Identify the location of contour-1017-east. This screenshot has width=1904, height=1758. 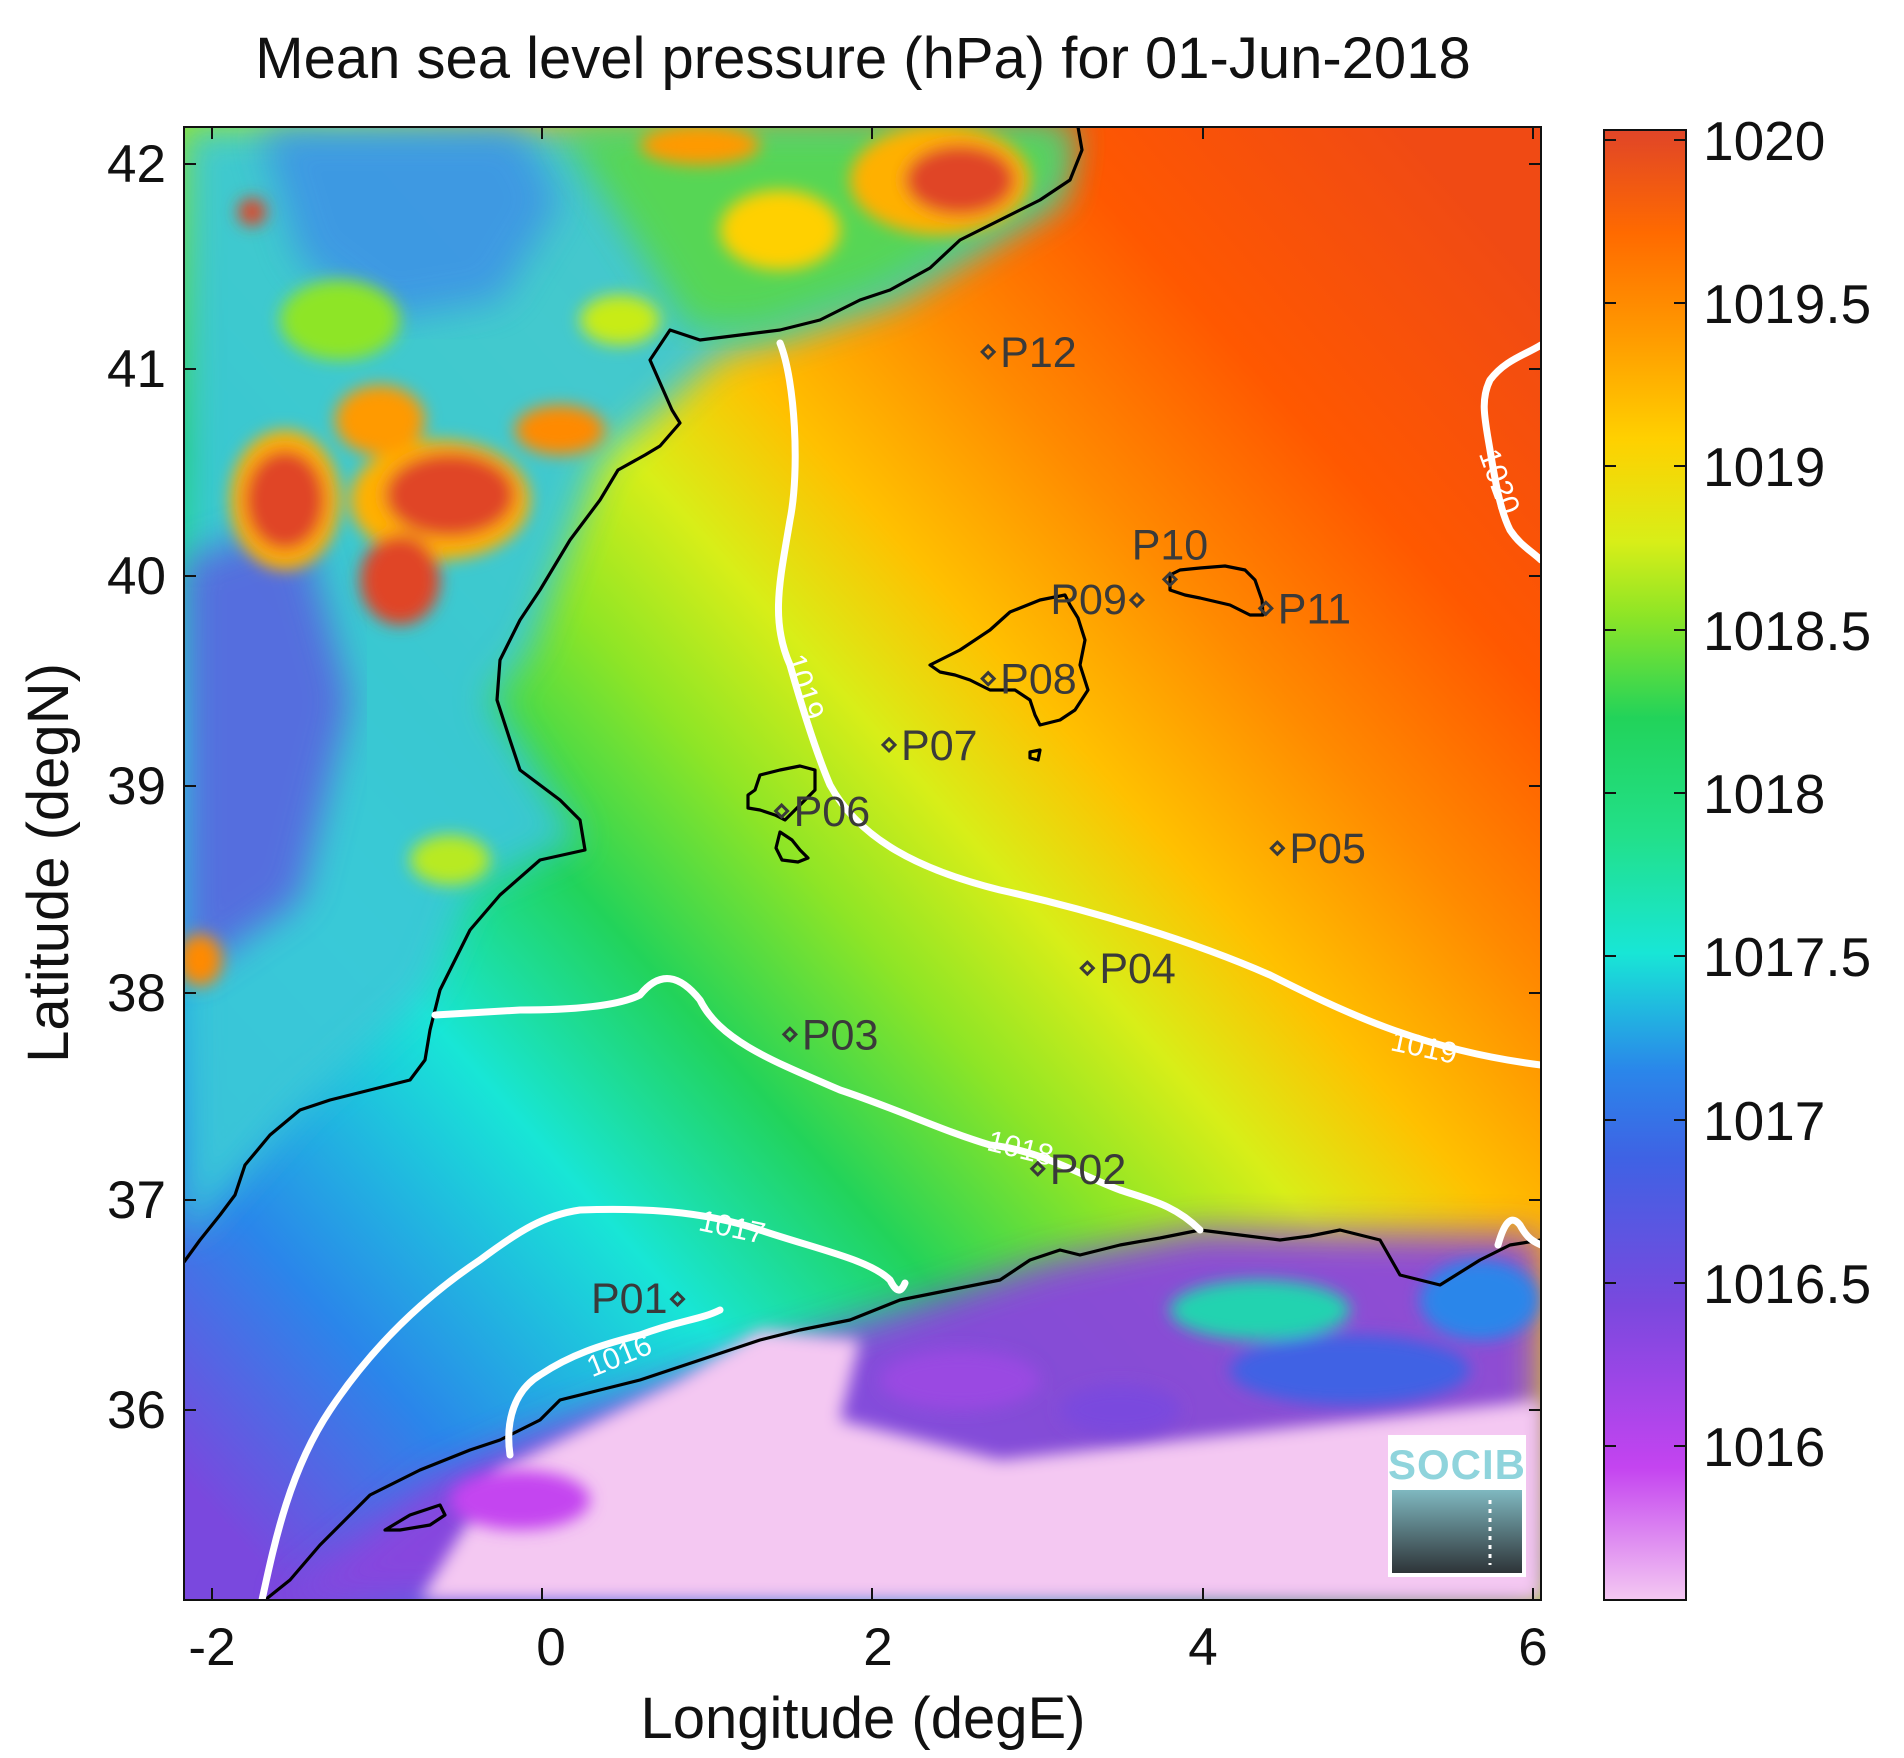
(1517, 1232).